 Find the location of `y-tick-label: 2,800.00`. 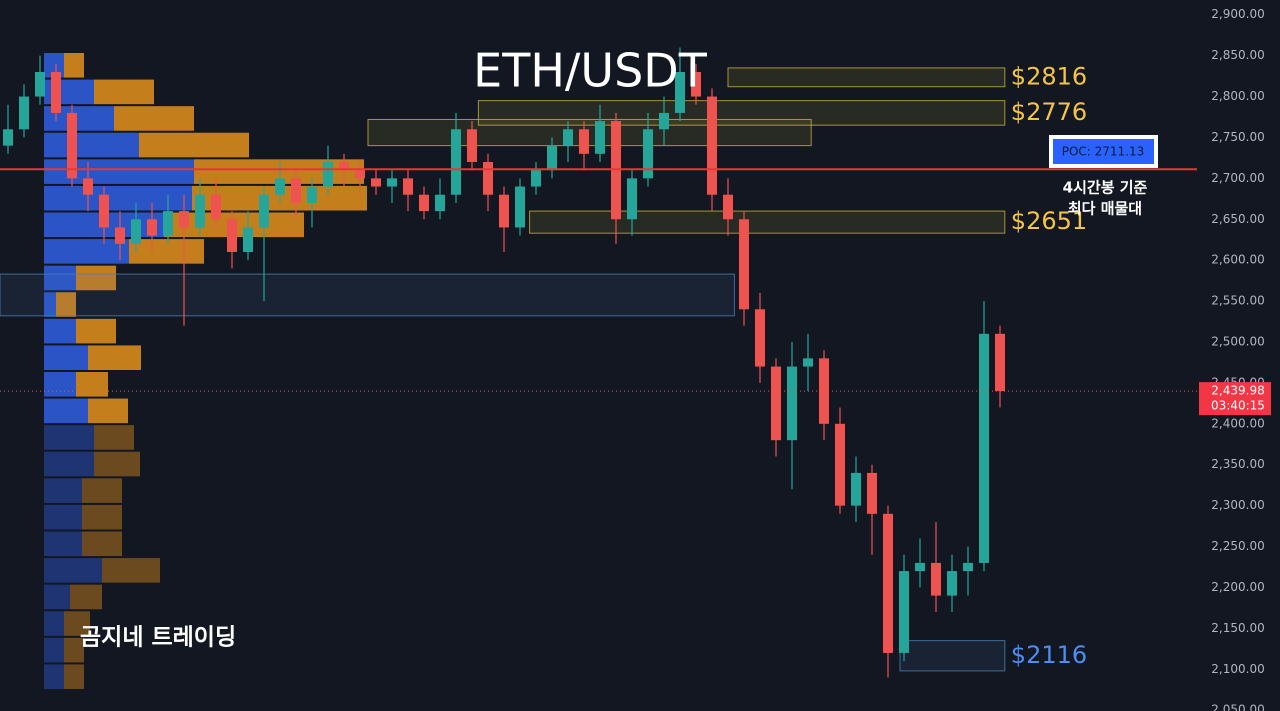

y-tick-label: 2,800.00 is located at coordinates (1237, 96).